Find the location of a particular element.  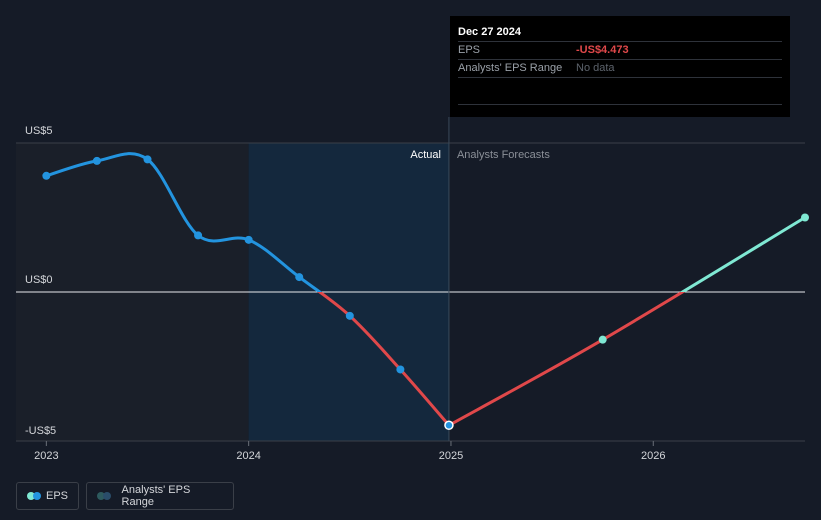

eps-point-highlighted is located at coordinates (449, 425).